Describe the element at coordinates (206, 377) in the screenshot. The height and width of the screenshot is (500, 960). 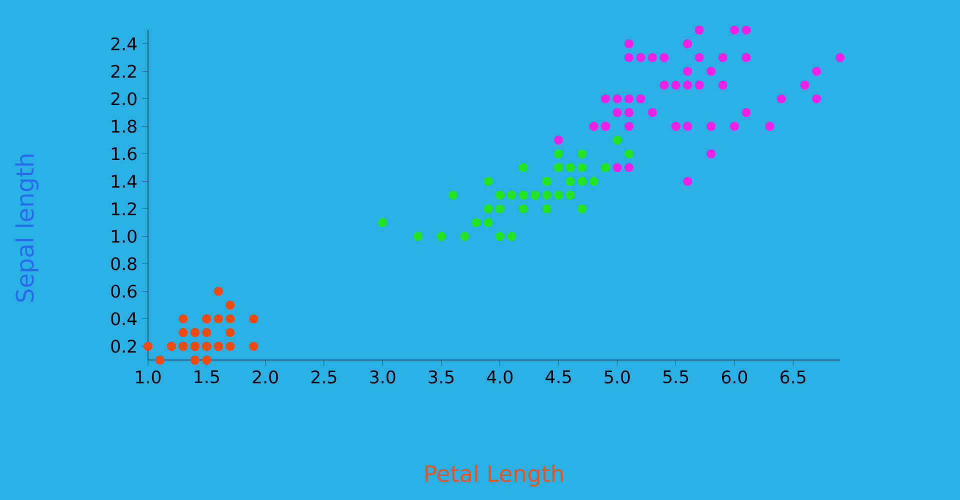
I see `x-tick-label: 1.5` at that location.